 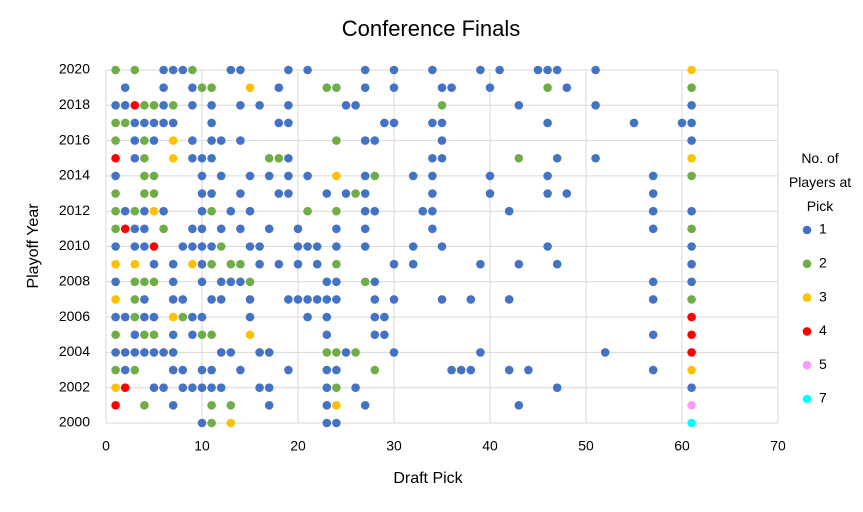 I want to click on x-tick-label: 40, so click(x=490, y=446).